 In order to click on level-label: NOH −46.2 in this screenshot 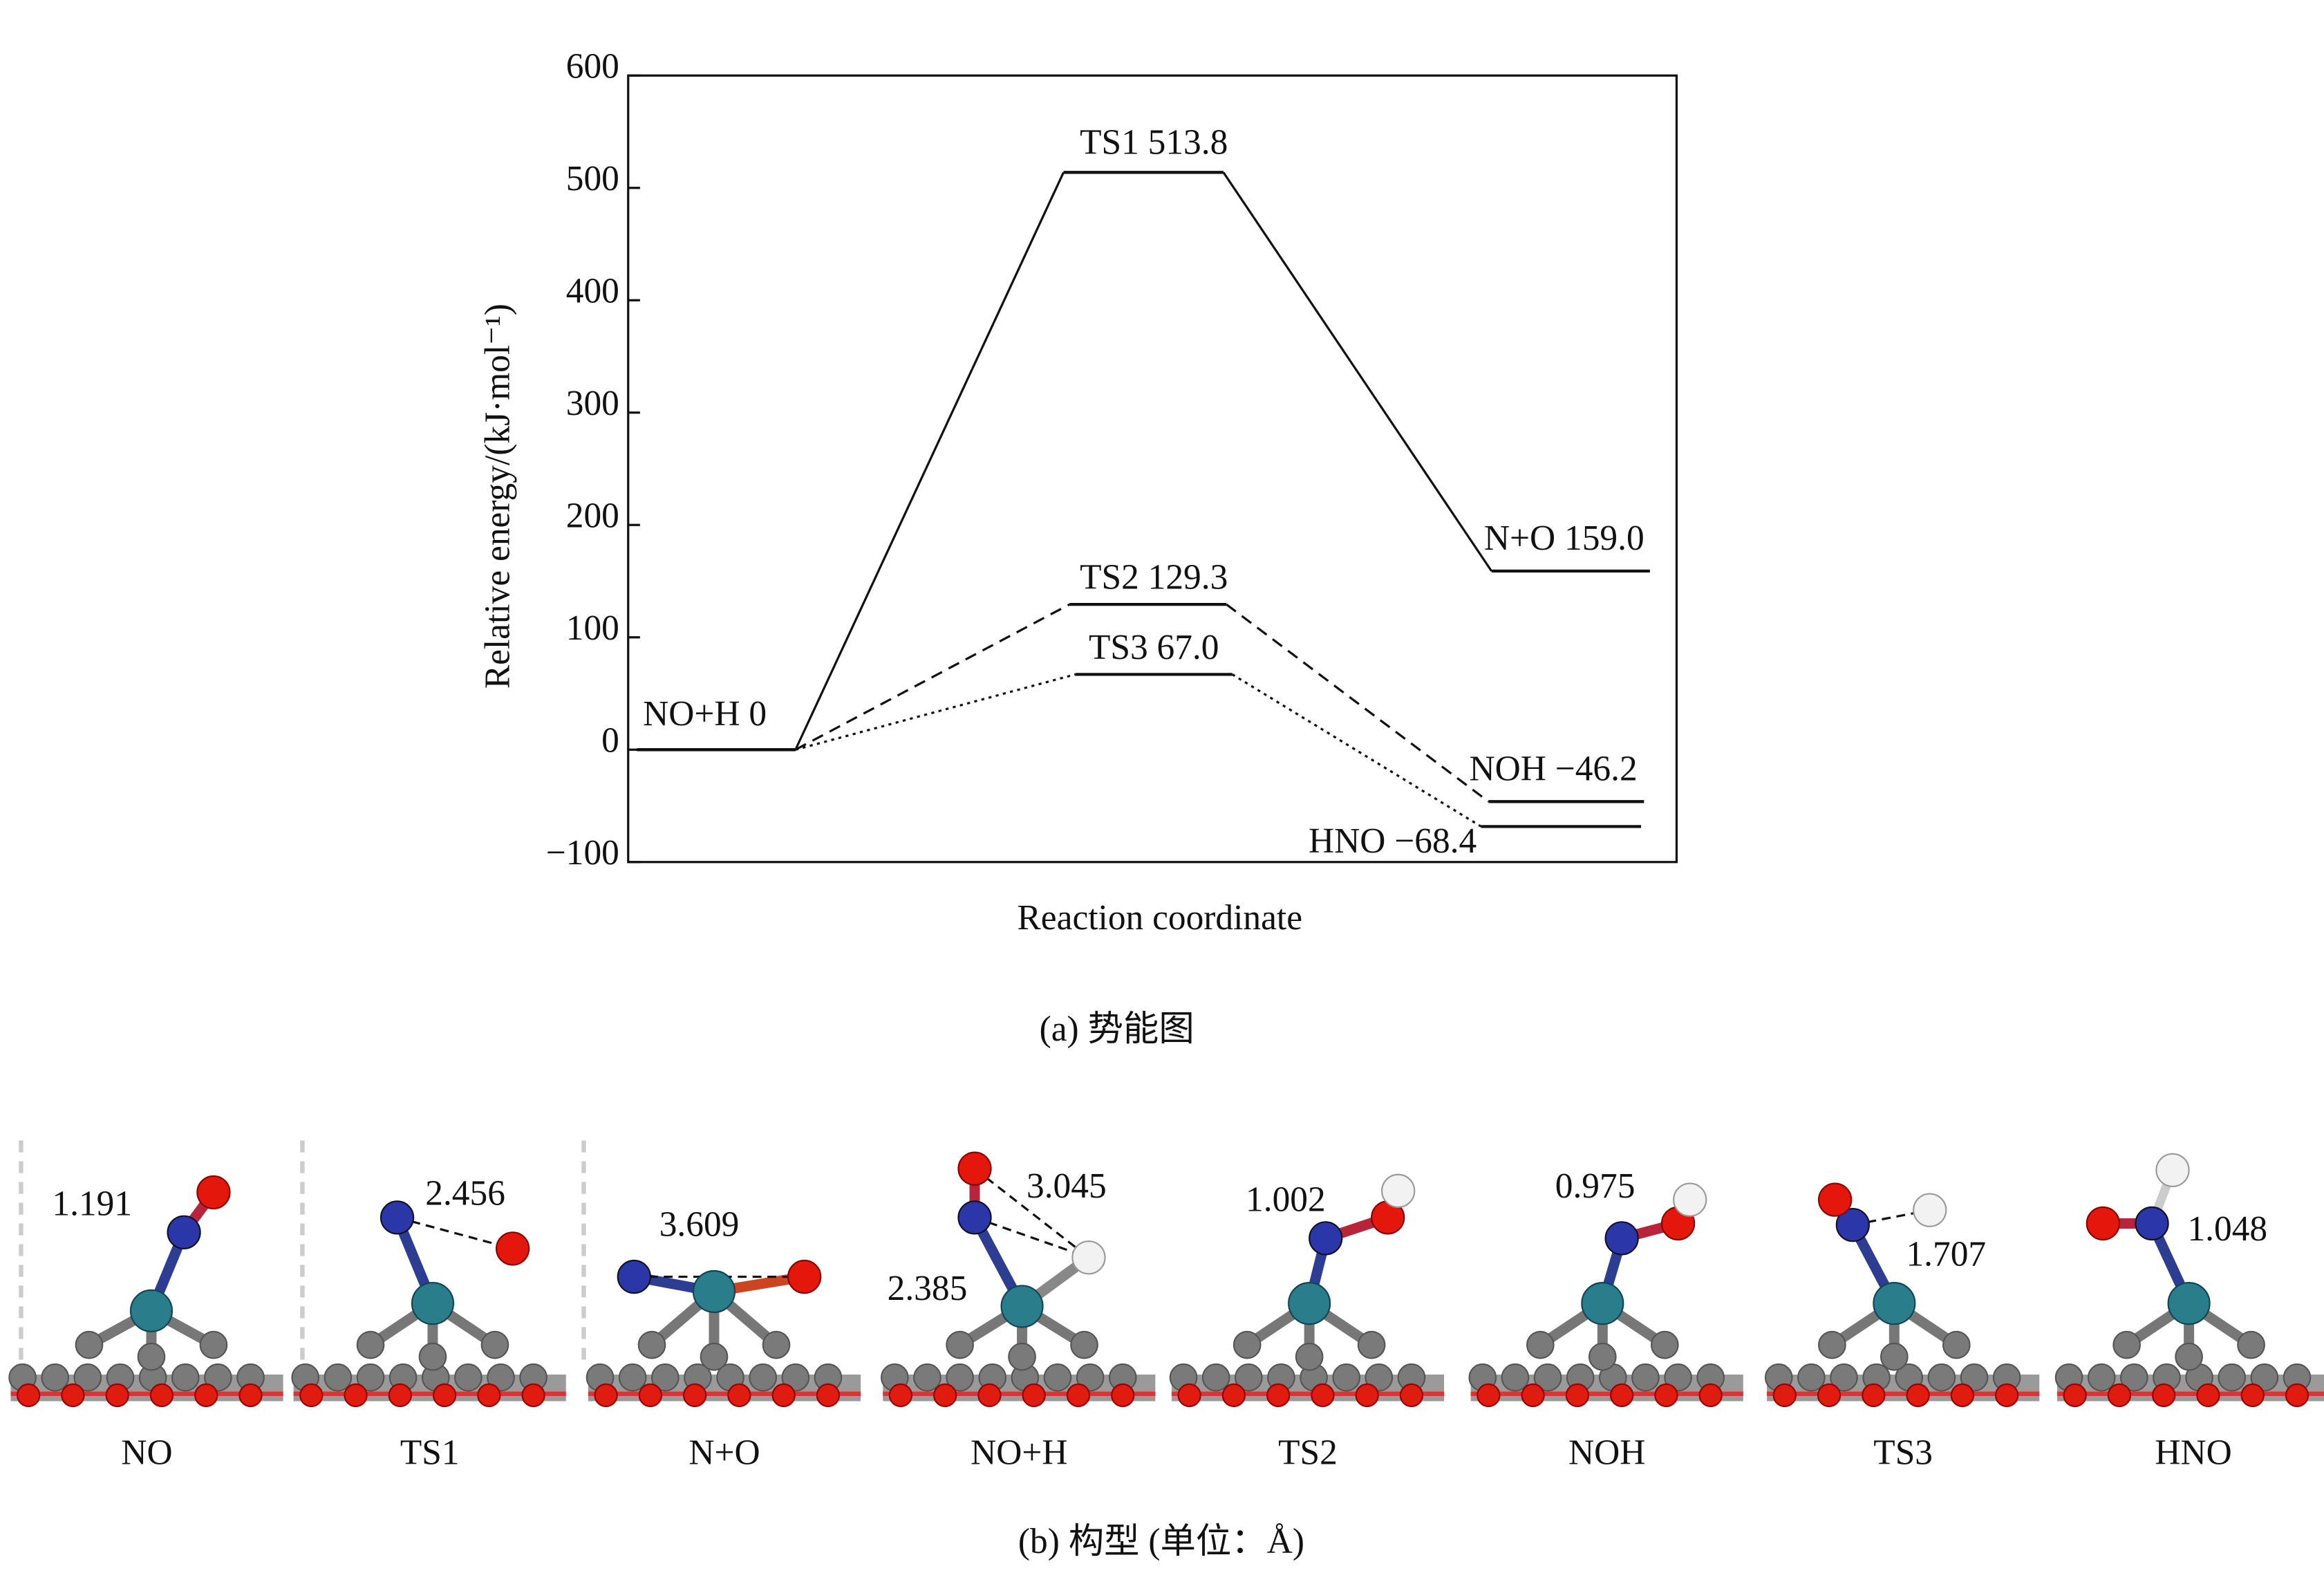, I will do `click(1554, 768)`.